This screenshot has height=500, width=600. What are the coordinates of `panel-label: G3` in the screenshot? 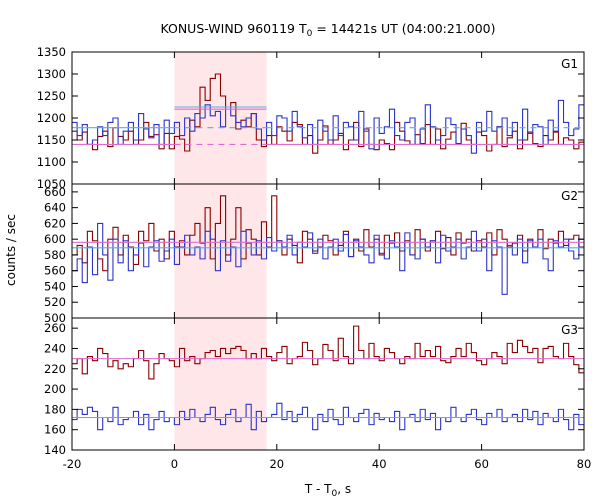 It's located at (569, 330).